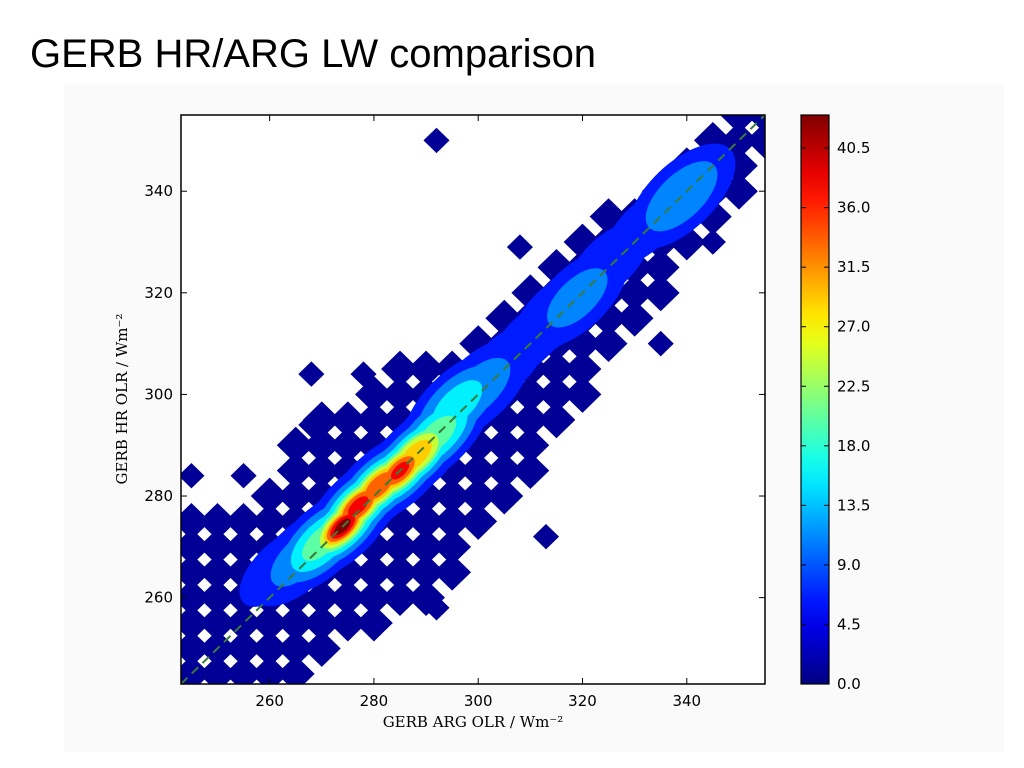 This screenshot has height=768, width=1024. Describe the element at coordinates (158, 598) in the screenshot. I see `y-tick-label: 260` at that location.